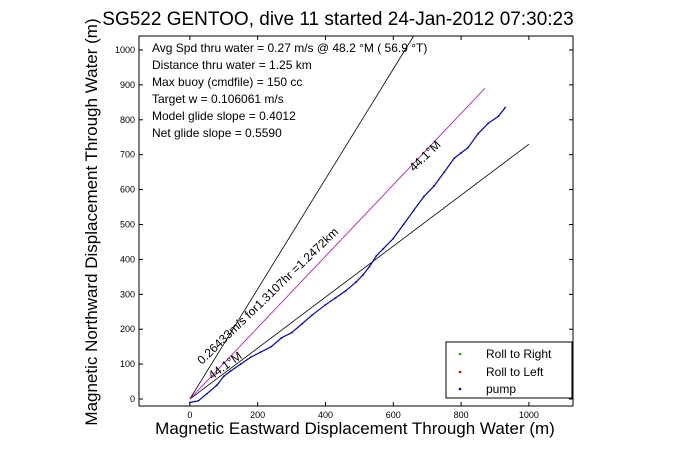 The height and width of the screenshot is (454, 681). I want to click on y-tick-label: 1000, so click(125, 50).